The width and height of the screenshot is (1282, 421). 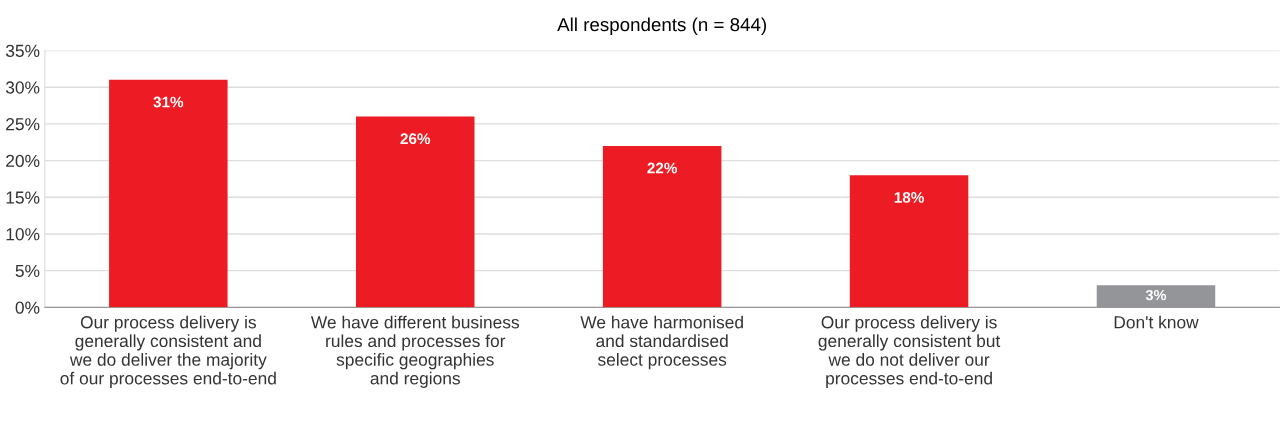 I want to click on chart-title: All respondents (n = 844), so click(x=662, y=26).